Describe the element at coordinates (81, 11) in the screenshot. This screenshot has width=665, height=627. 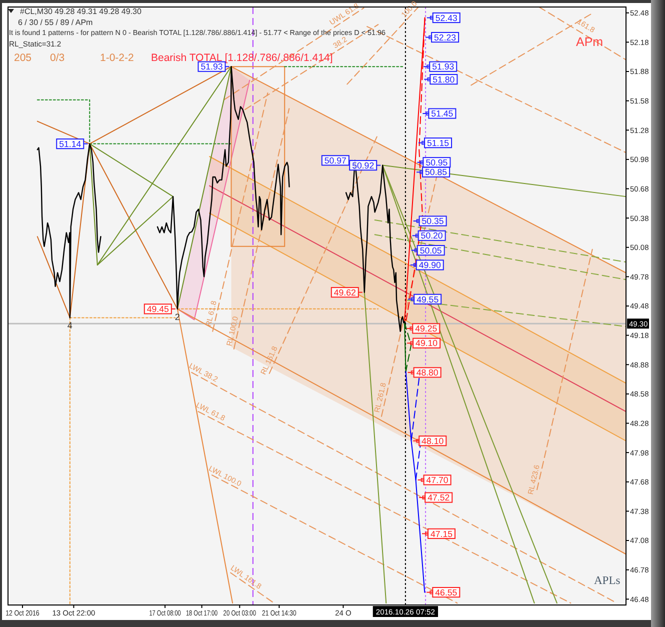
I see `chart-title: #CL,M30 49.28 49.31 49.28 49.30` at that location.